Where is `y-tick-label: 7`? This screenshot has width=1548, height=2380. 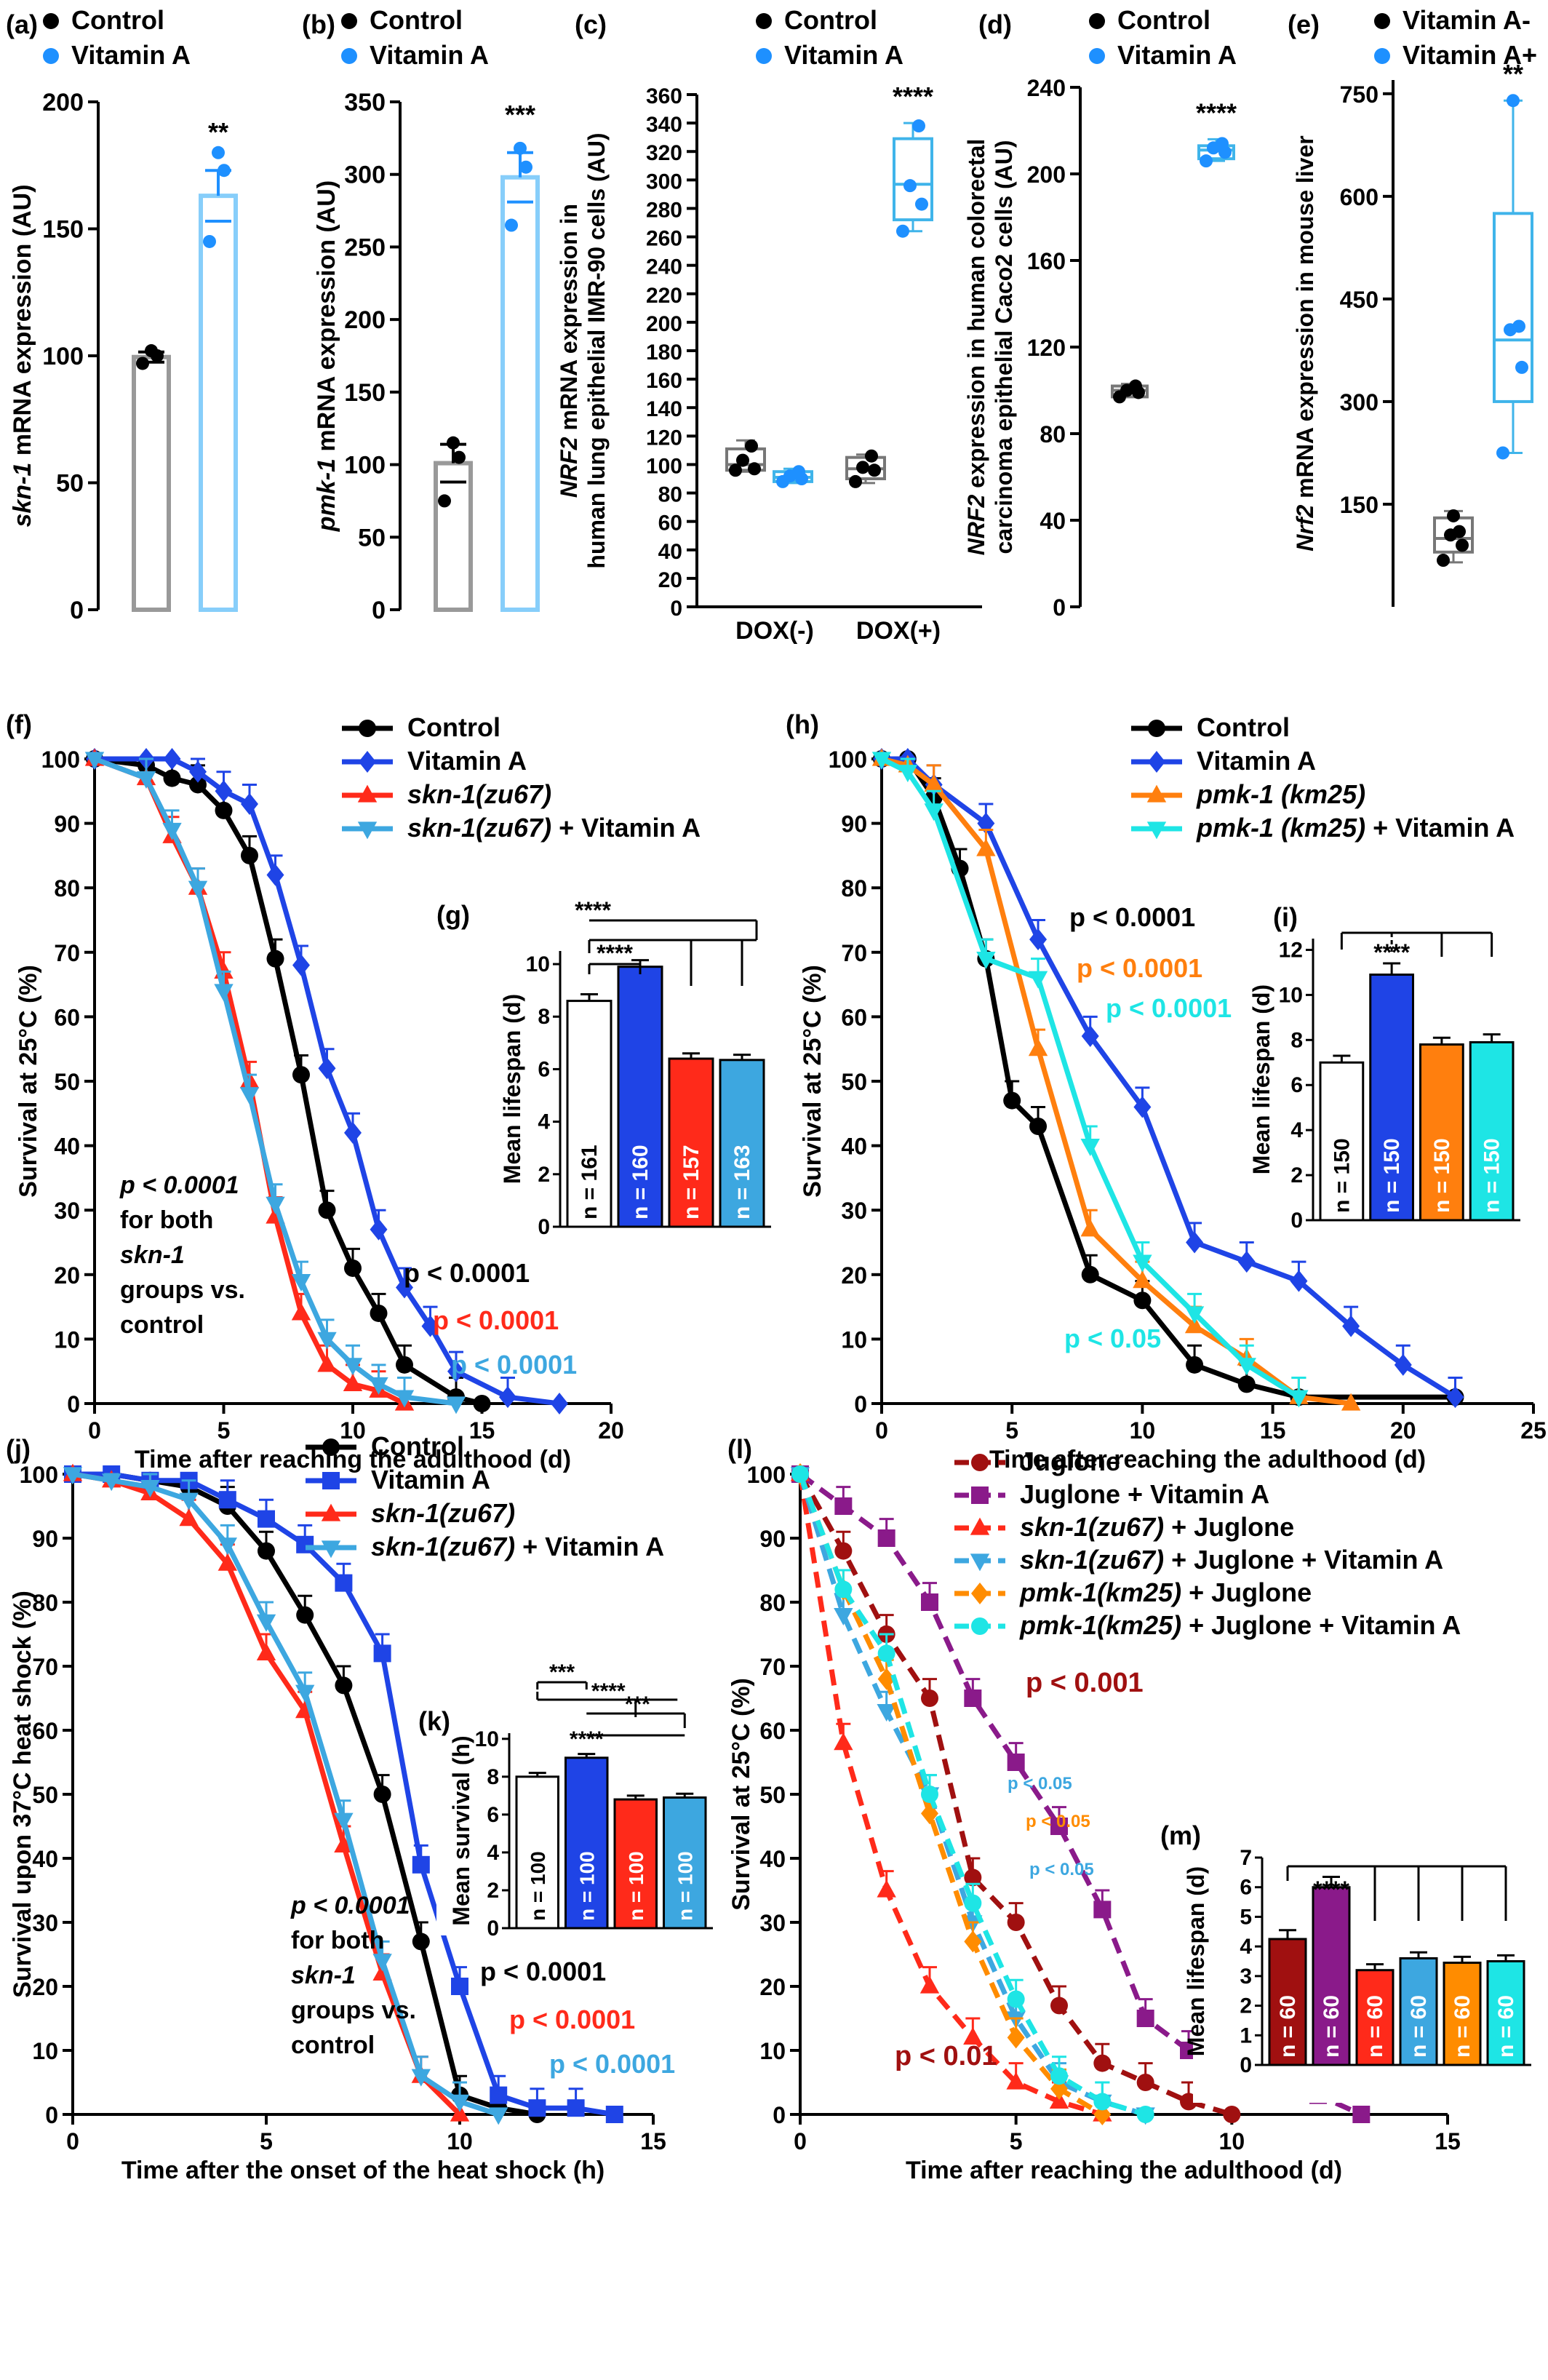
y-tick-label: 7 is located at coordinates (1246, 1858).